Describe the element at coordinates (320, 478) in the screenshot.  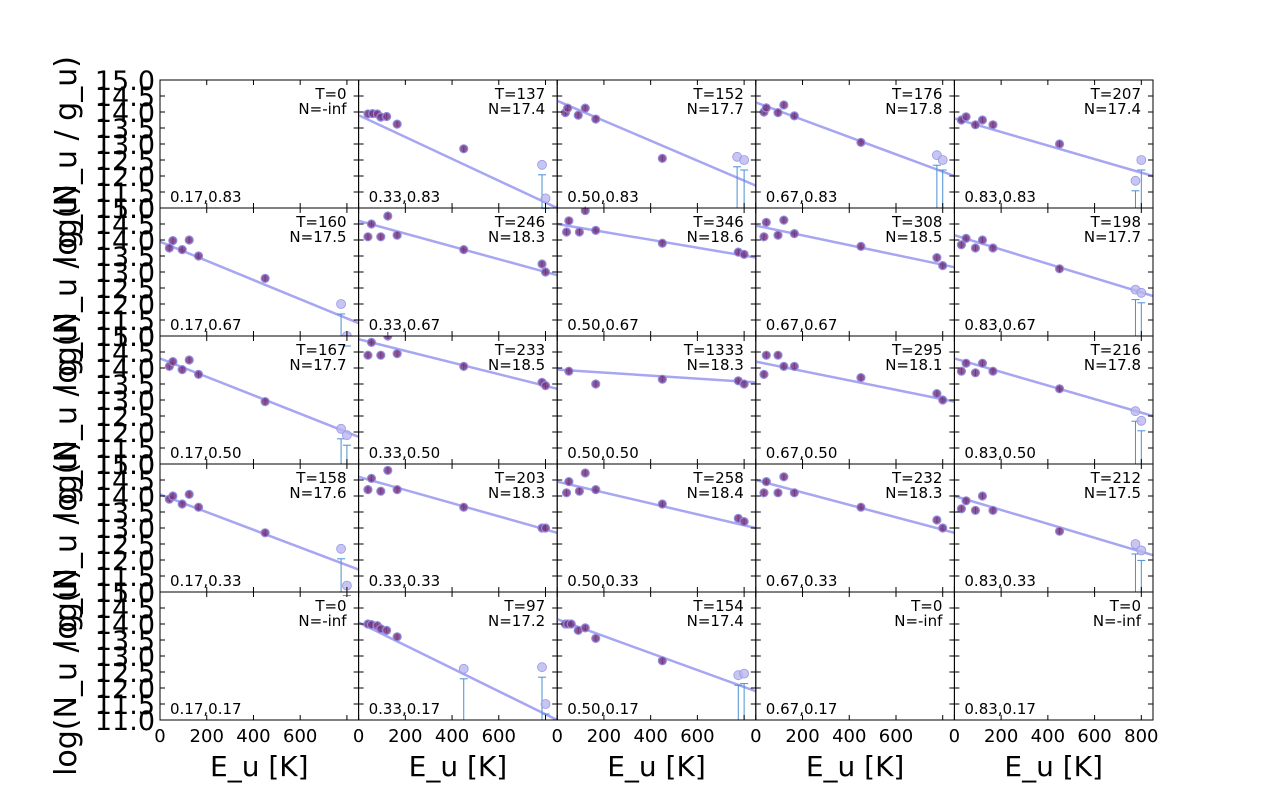
I see `temperature-label: T=158` at that location.